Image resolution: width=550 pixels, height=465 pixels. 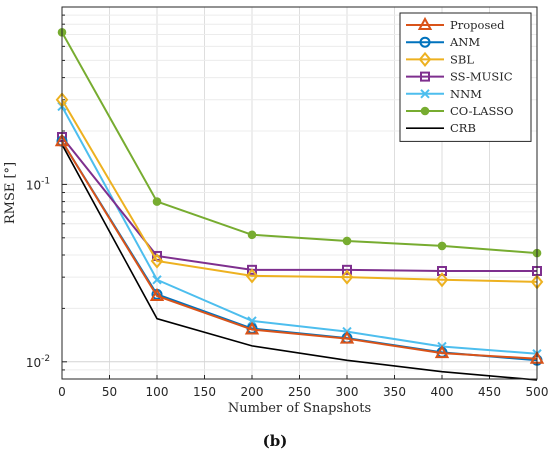 What do you see at coordinates (481, 77) in the screenshot?
I see `legend-label-ss-music: SS-MUSIC` at bounding box center [481, 77].